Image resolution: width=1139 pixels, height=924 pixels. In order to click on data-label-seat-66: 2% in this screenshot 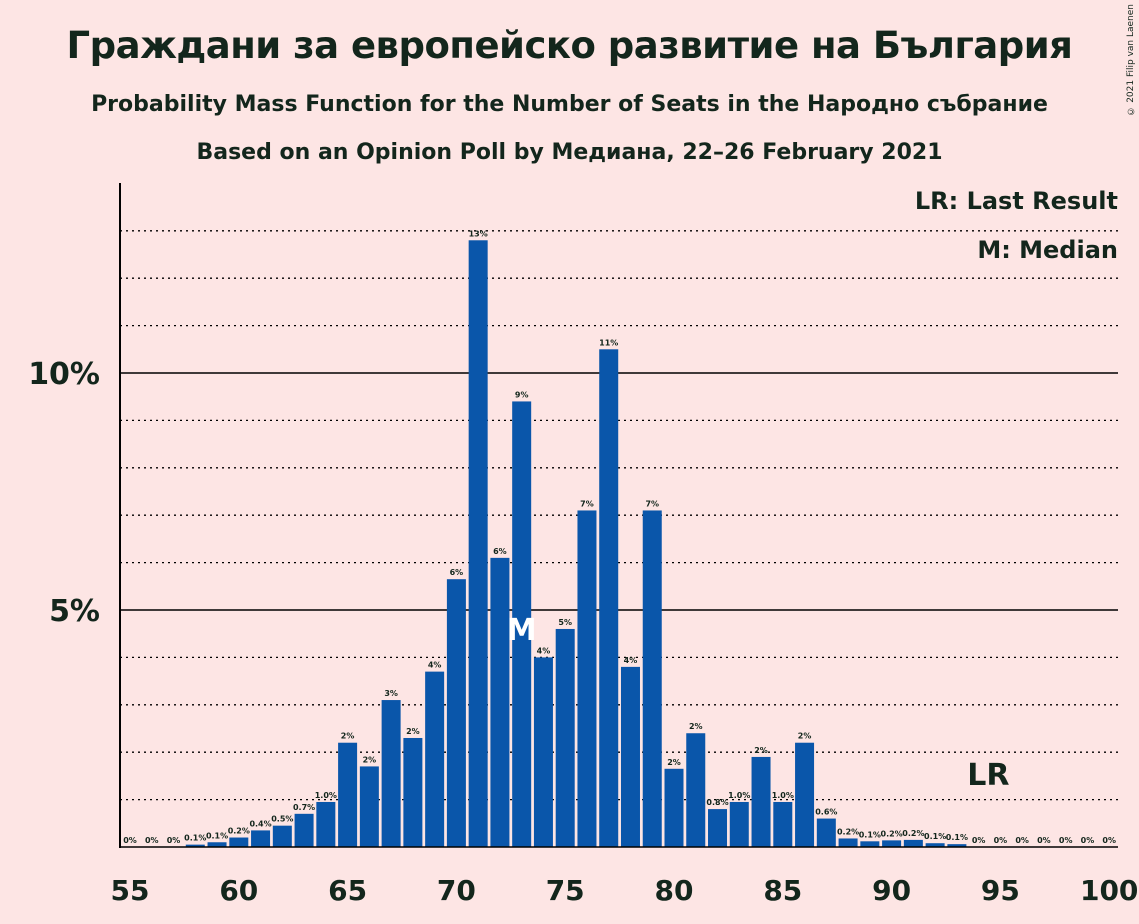, I will do `click(370, 759)`.